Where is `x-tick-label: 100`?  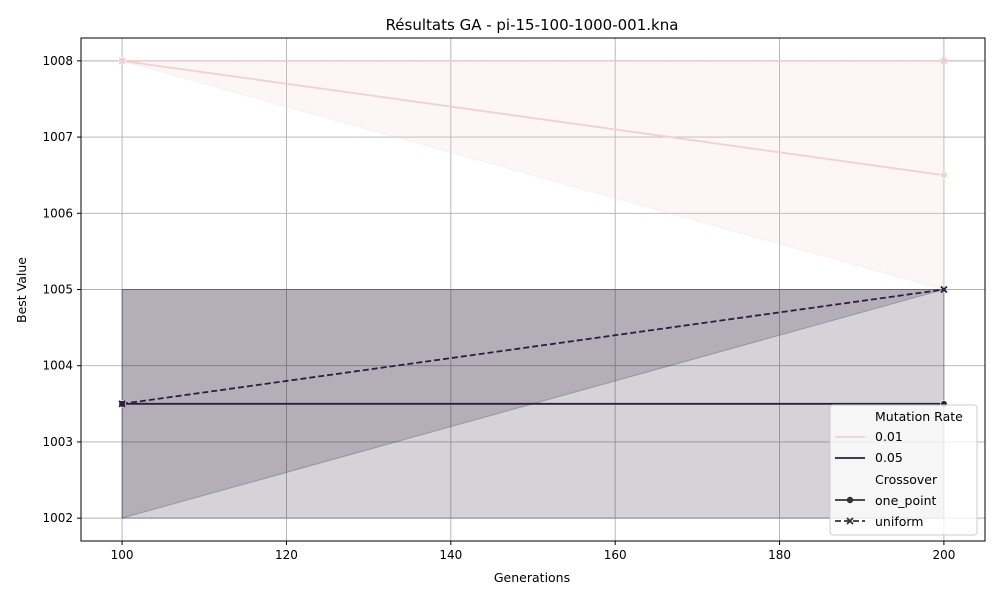
x-tick-label: 100 is located at coordinates (122, 555).